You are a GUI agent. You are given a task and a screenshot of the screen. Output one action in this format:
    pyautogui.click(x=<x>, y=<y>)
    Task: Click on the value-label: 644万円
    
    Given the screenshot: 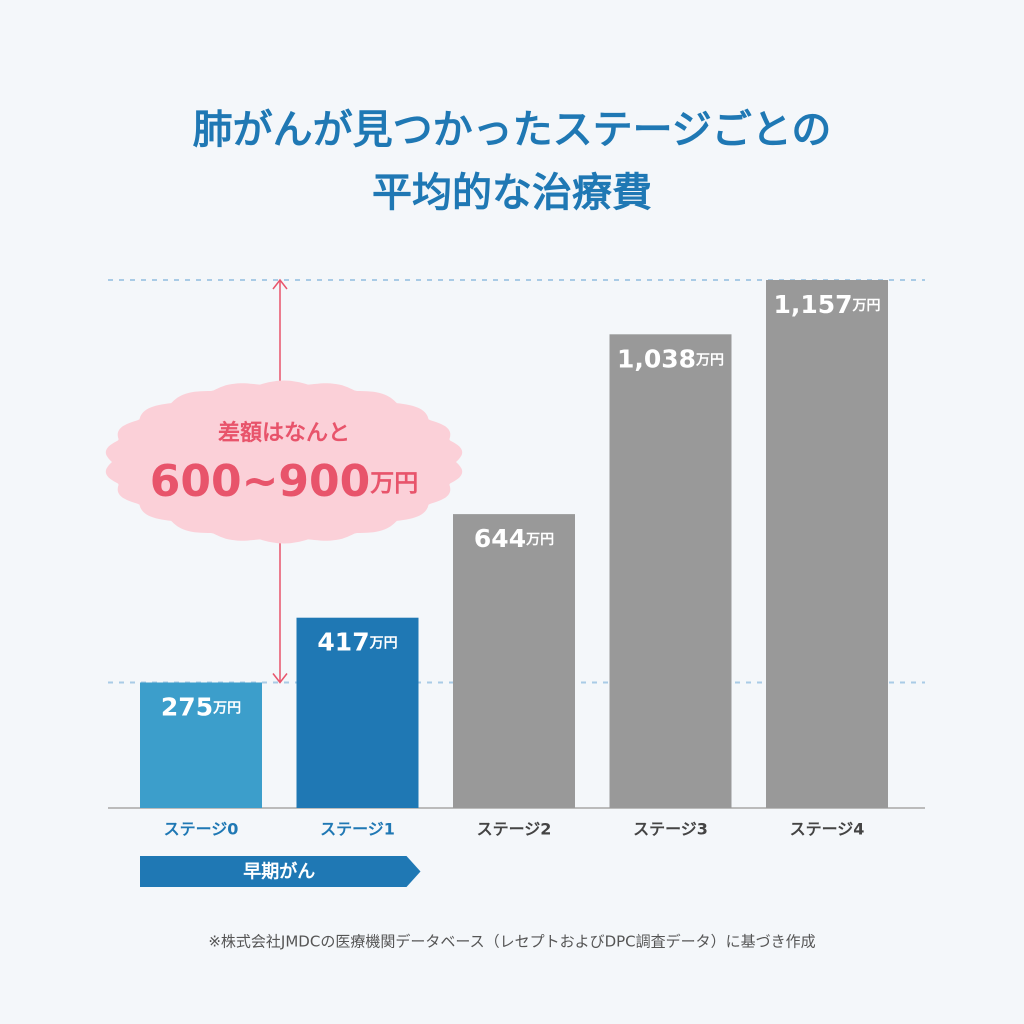 What is the action you would take?
    pyautogui.click(x=514, y=538)
    